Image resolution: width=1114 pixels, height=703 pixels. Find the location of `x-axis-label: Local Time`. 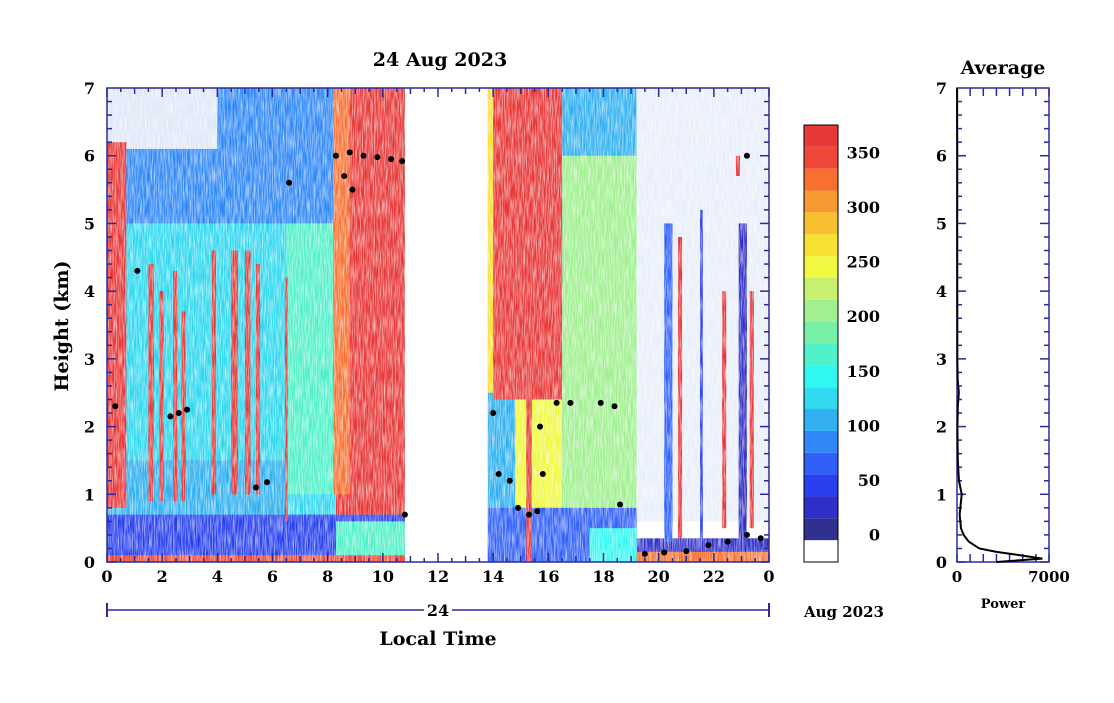

x-axis-label: Local Time is located at coordinates (437, 639).